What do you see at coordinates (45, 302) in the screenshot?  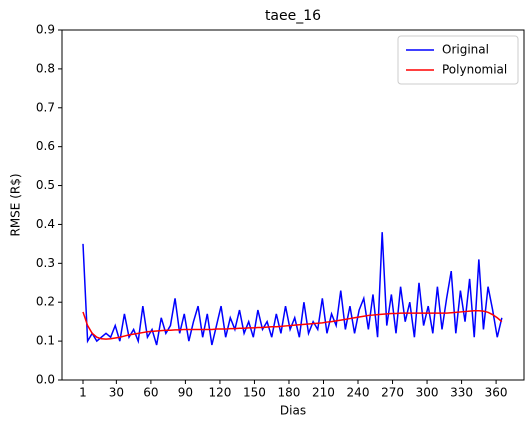 I see `y-tick-label: 0.2` at bounding box center [45, 302].